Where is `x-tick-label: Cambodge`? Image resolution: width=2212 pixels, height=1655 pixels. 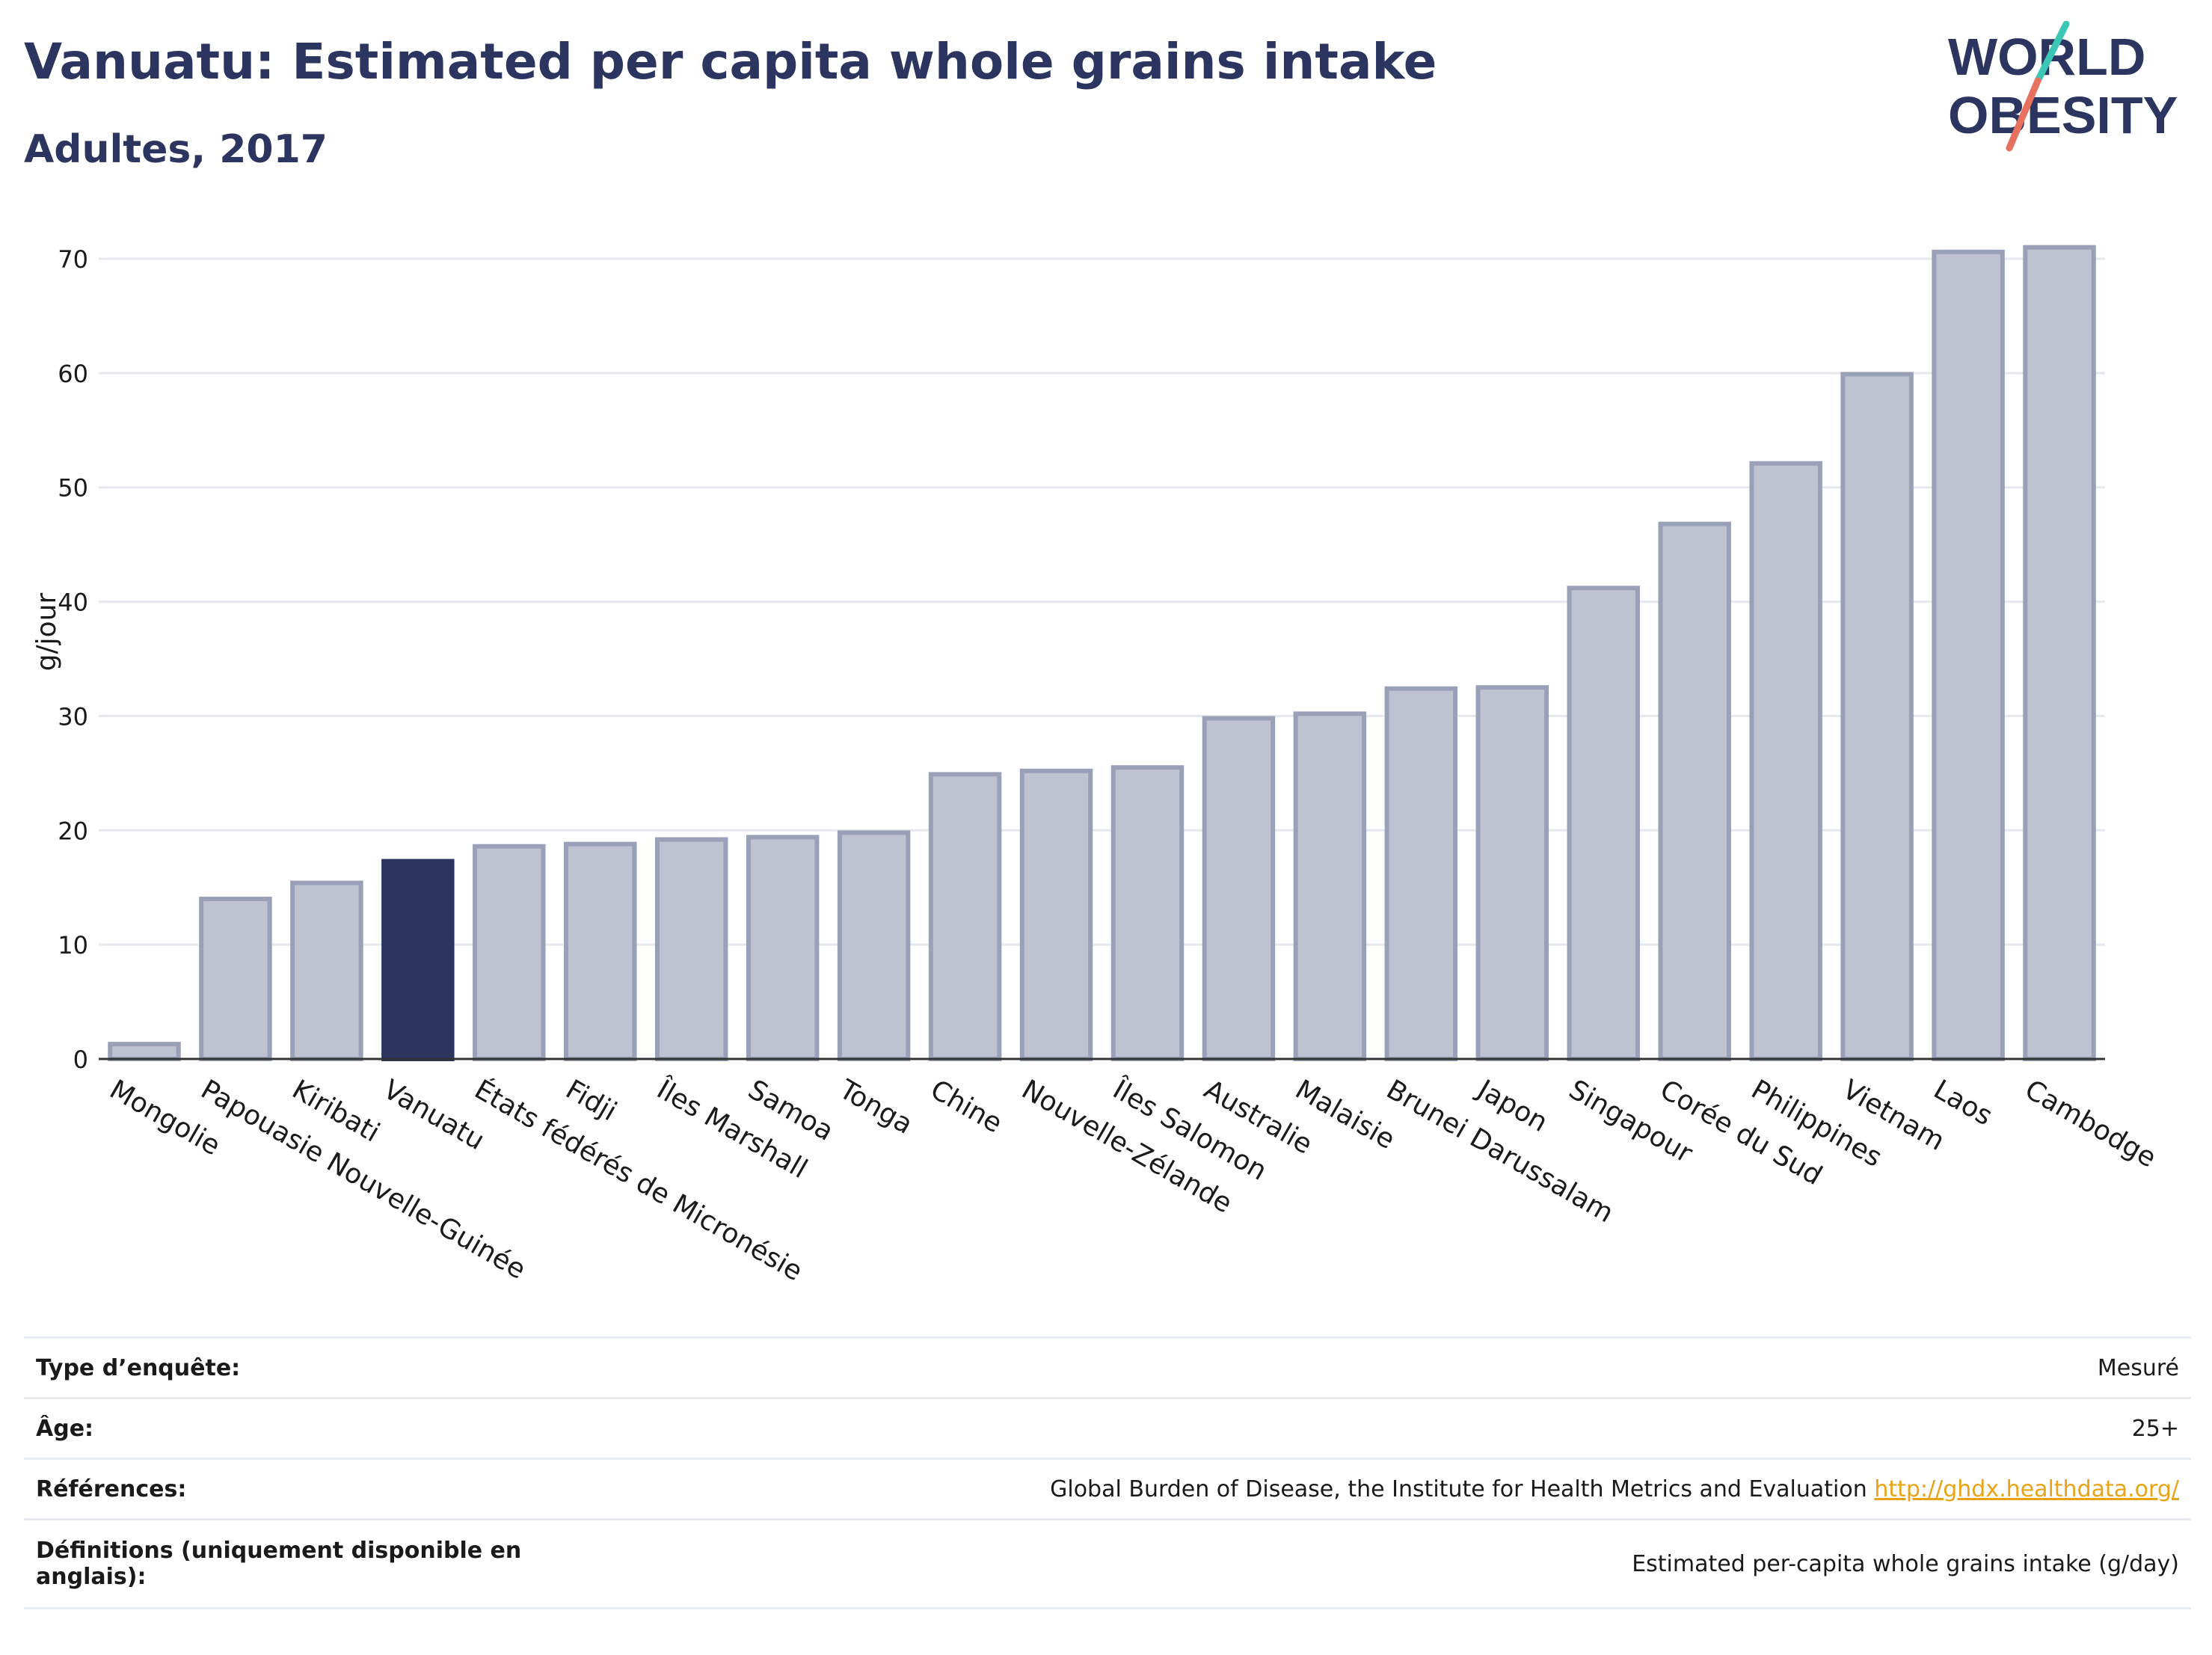
x-tick-label: Cambodge is located at coordinates (2090, 1123).